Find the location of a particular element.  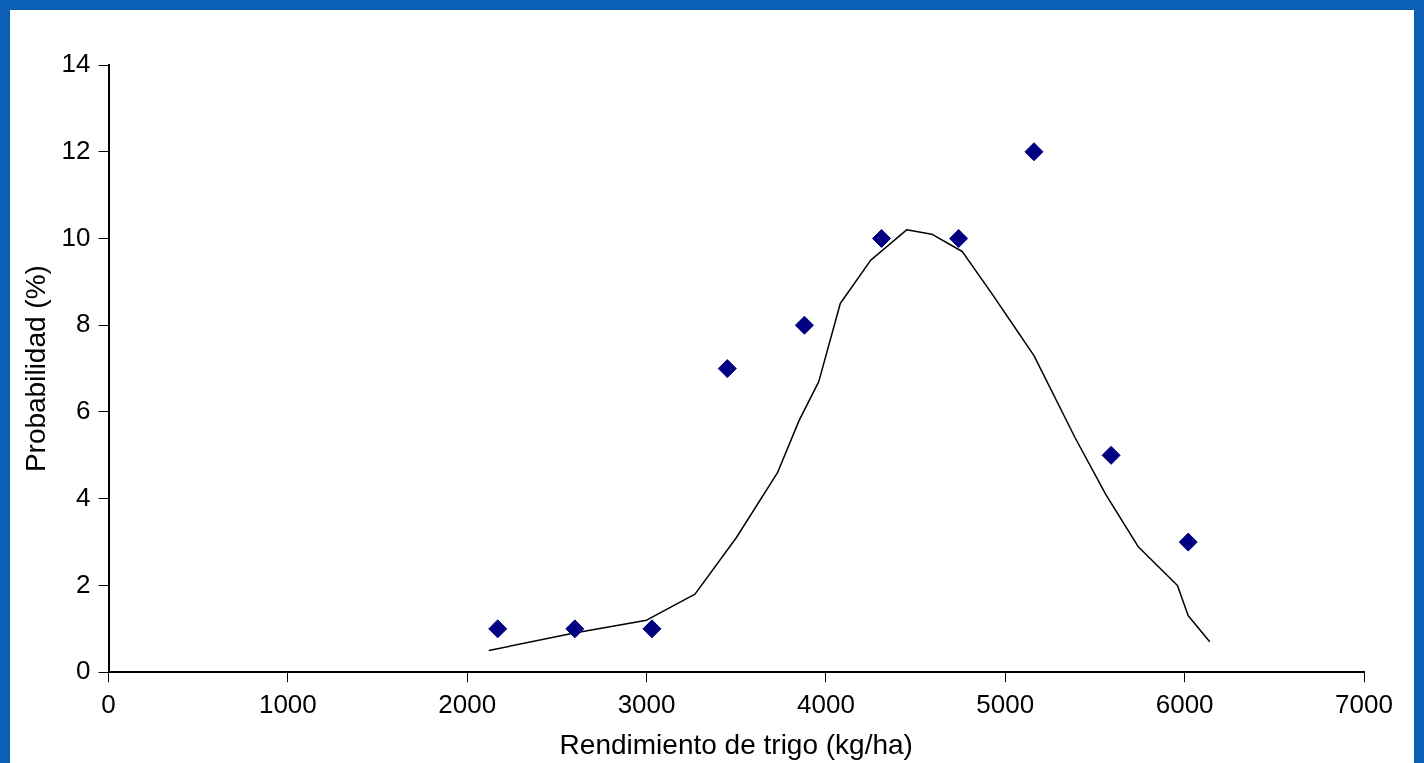

x-axis-title: Rendimiento de trigo (kg/ha) is located at coordinates (736, 744).